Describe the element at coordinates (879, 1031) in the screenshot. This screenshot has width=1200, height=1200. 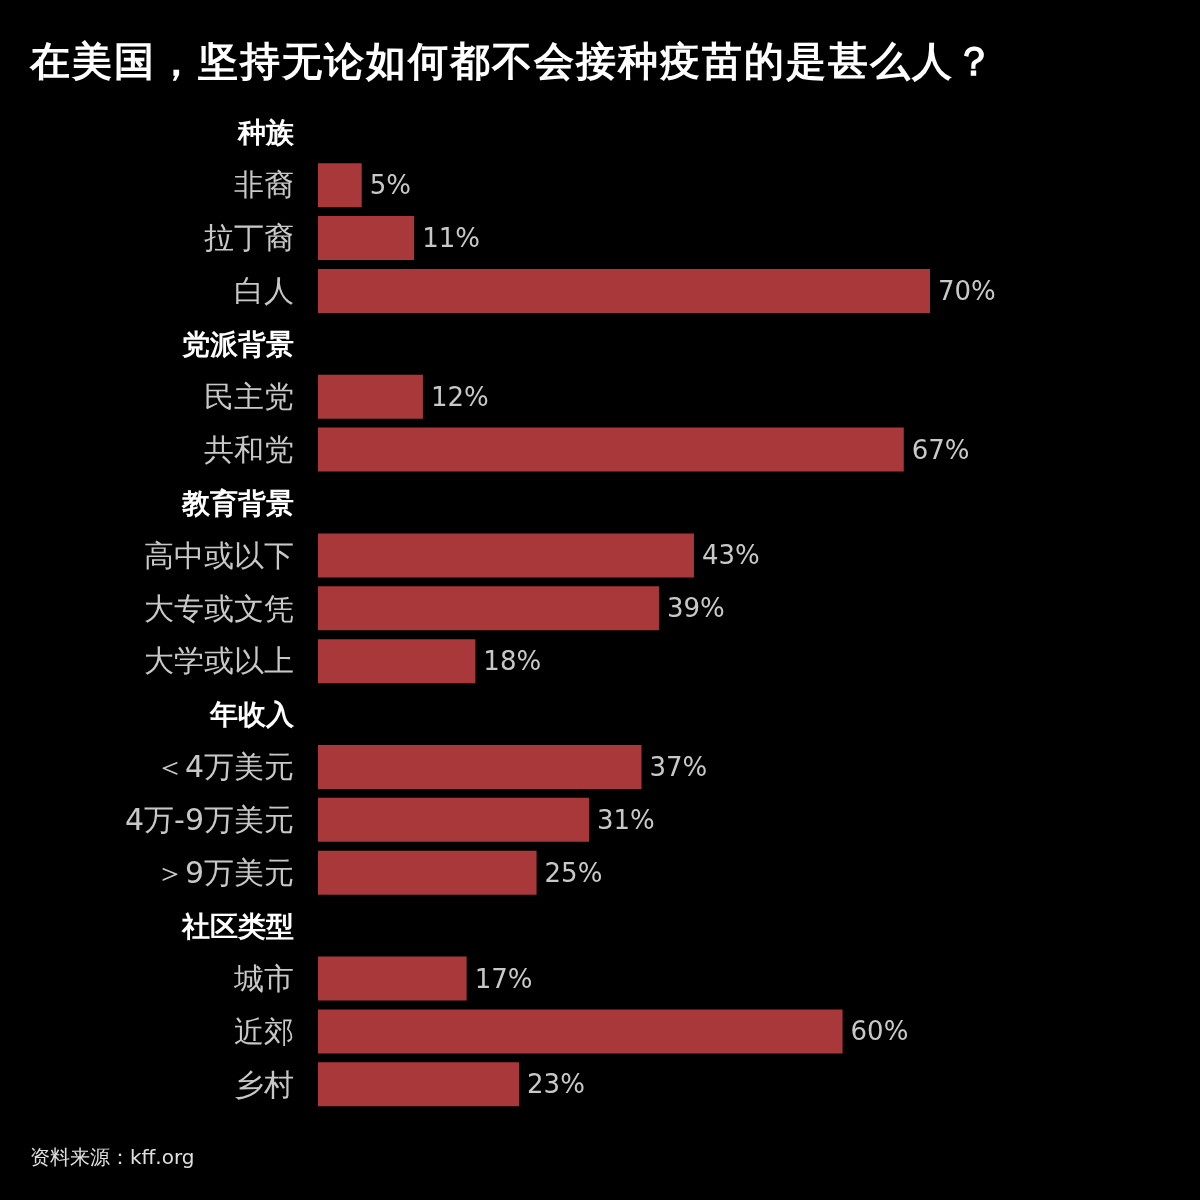
I see `data-label: 60%` at that location.